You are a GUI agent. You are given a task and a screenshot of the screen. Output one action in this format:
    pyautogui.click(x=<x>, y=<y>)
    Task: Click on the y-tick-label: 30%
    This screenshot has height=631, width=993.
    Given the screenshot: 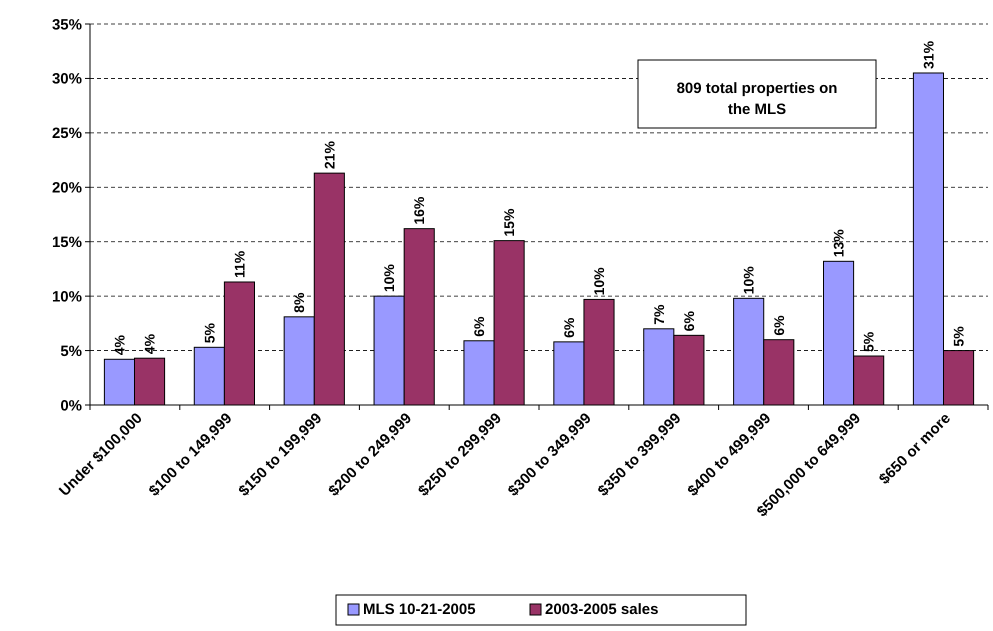 What is the action you would take?
    pyautogui.click(x=67, y=79)
    